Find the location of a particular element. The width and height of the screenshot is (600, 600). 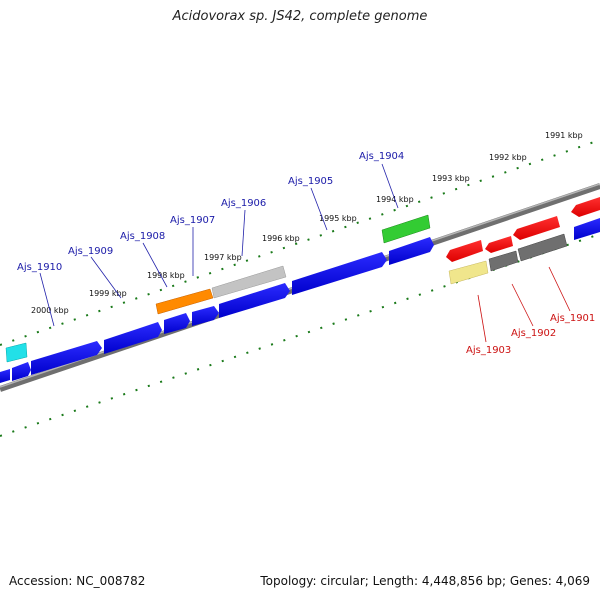

gene-label-ajs-1904: Ajs_1904 is located at coordinates (381, 156).